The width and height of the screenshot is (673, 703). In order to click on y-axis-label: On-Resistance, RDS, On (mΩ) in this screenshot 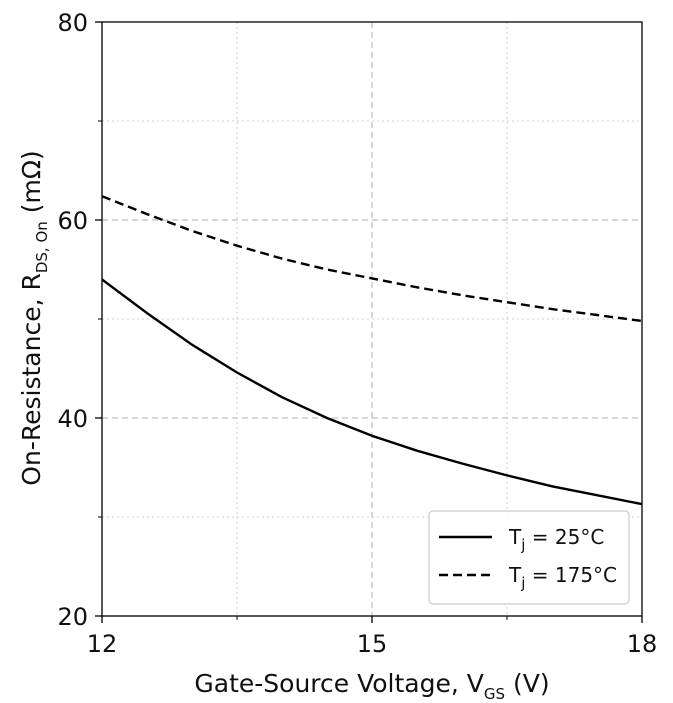, I will do `click(34, 317)`.